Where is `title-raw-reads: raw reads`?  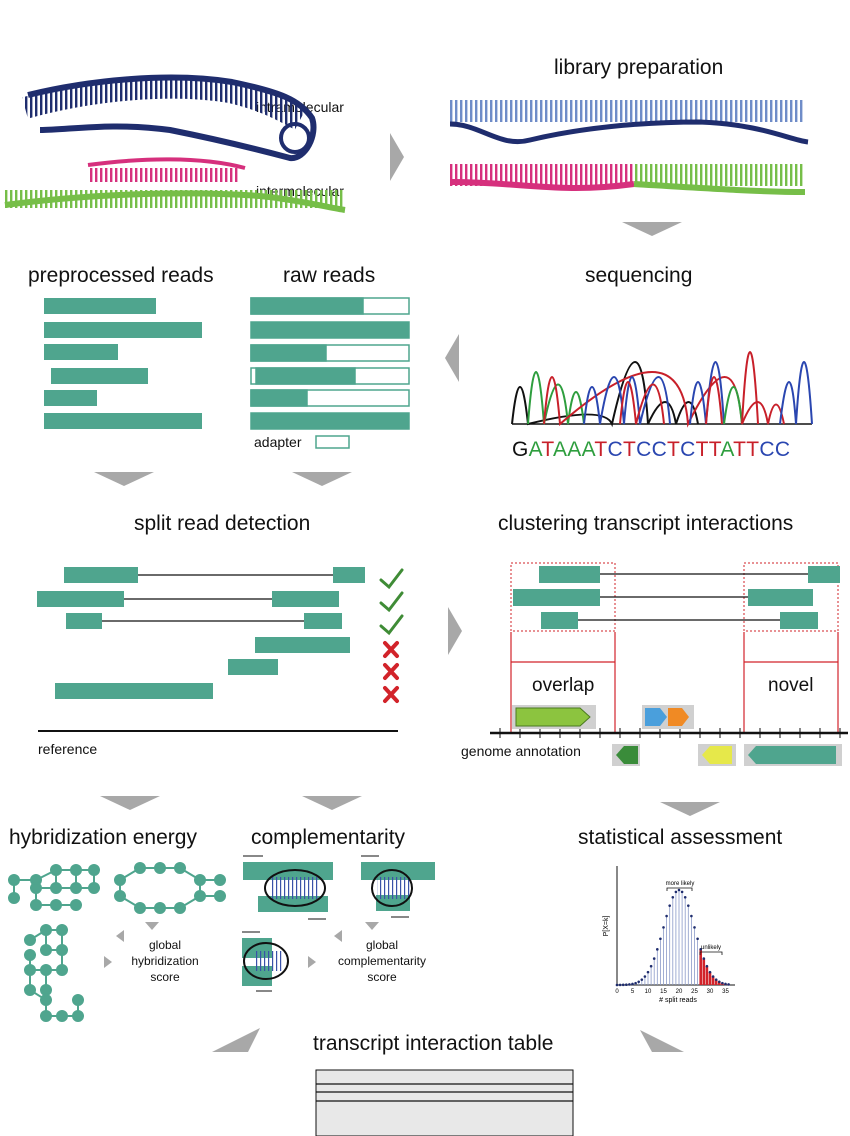 title-raw-reads: raw reads is located at coordinates (329, 275).